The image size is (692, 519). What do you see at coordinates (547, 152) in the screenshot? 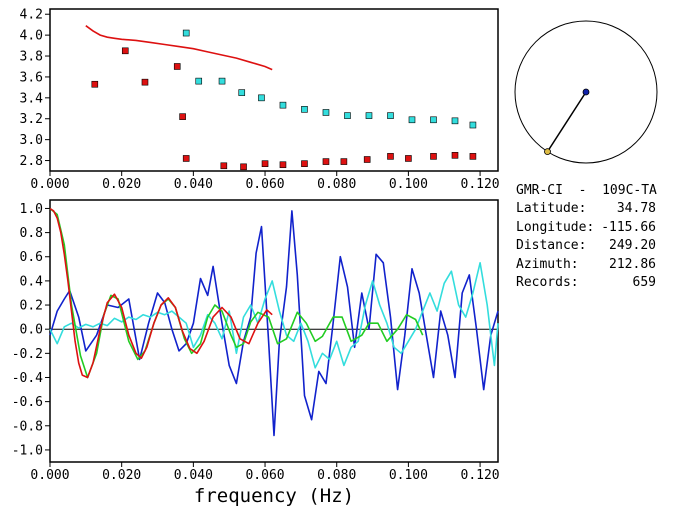
I see `event-dot` at bounding box center [547, 152].